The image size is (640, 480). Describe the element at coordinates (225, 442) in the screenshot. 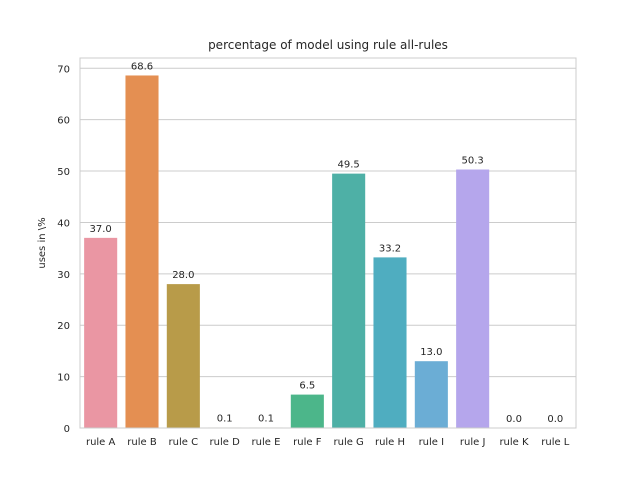

I see `x-tick-label: rule D` at that location.